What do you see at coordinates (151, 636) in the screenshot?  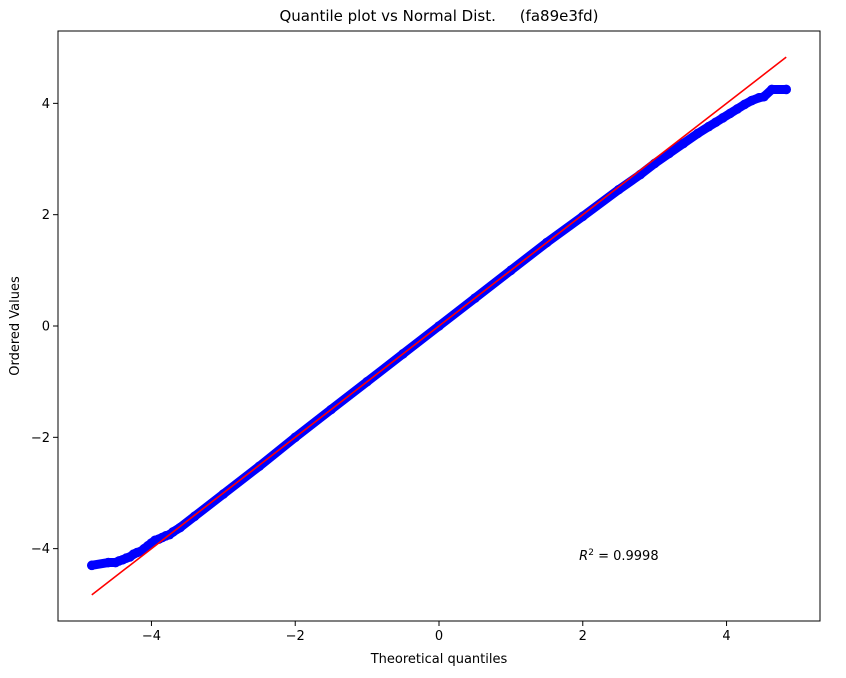 I see `x-tick-label: −4` at bounding box center [151, 636].